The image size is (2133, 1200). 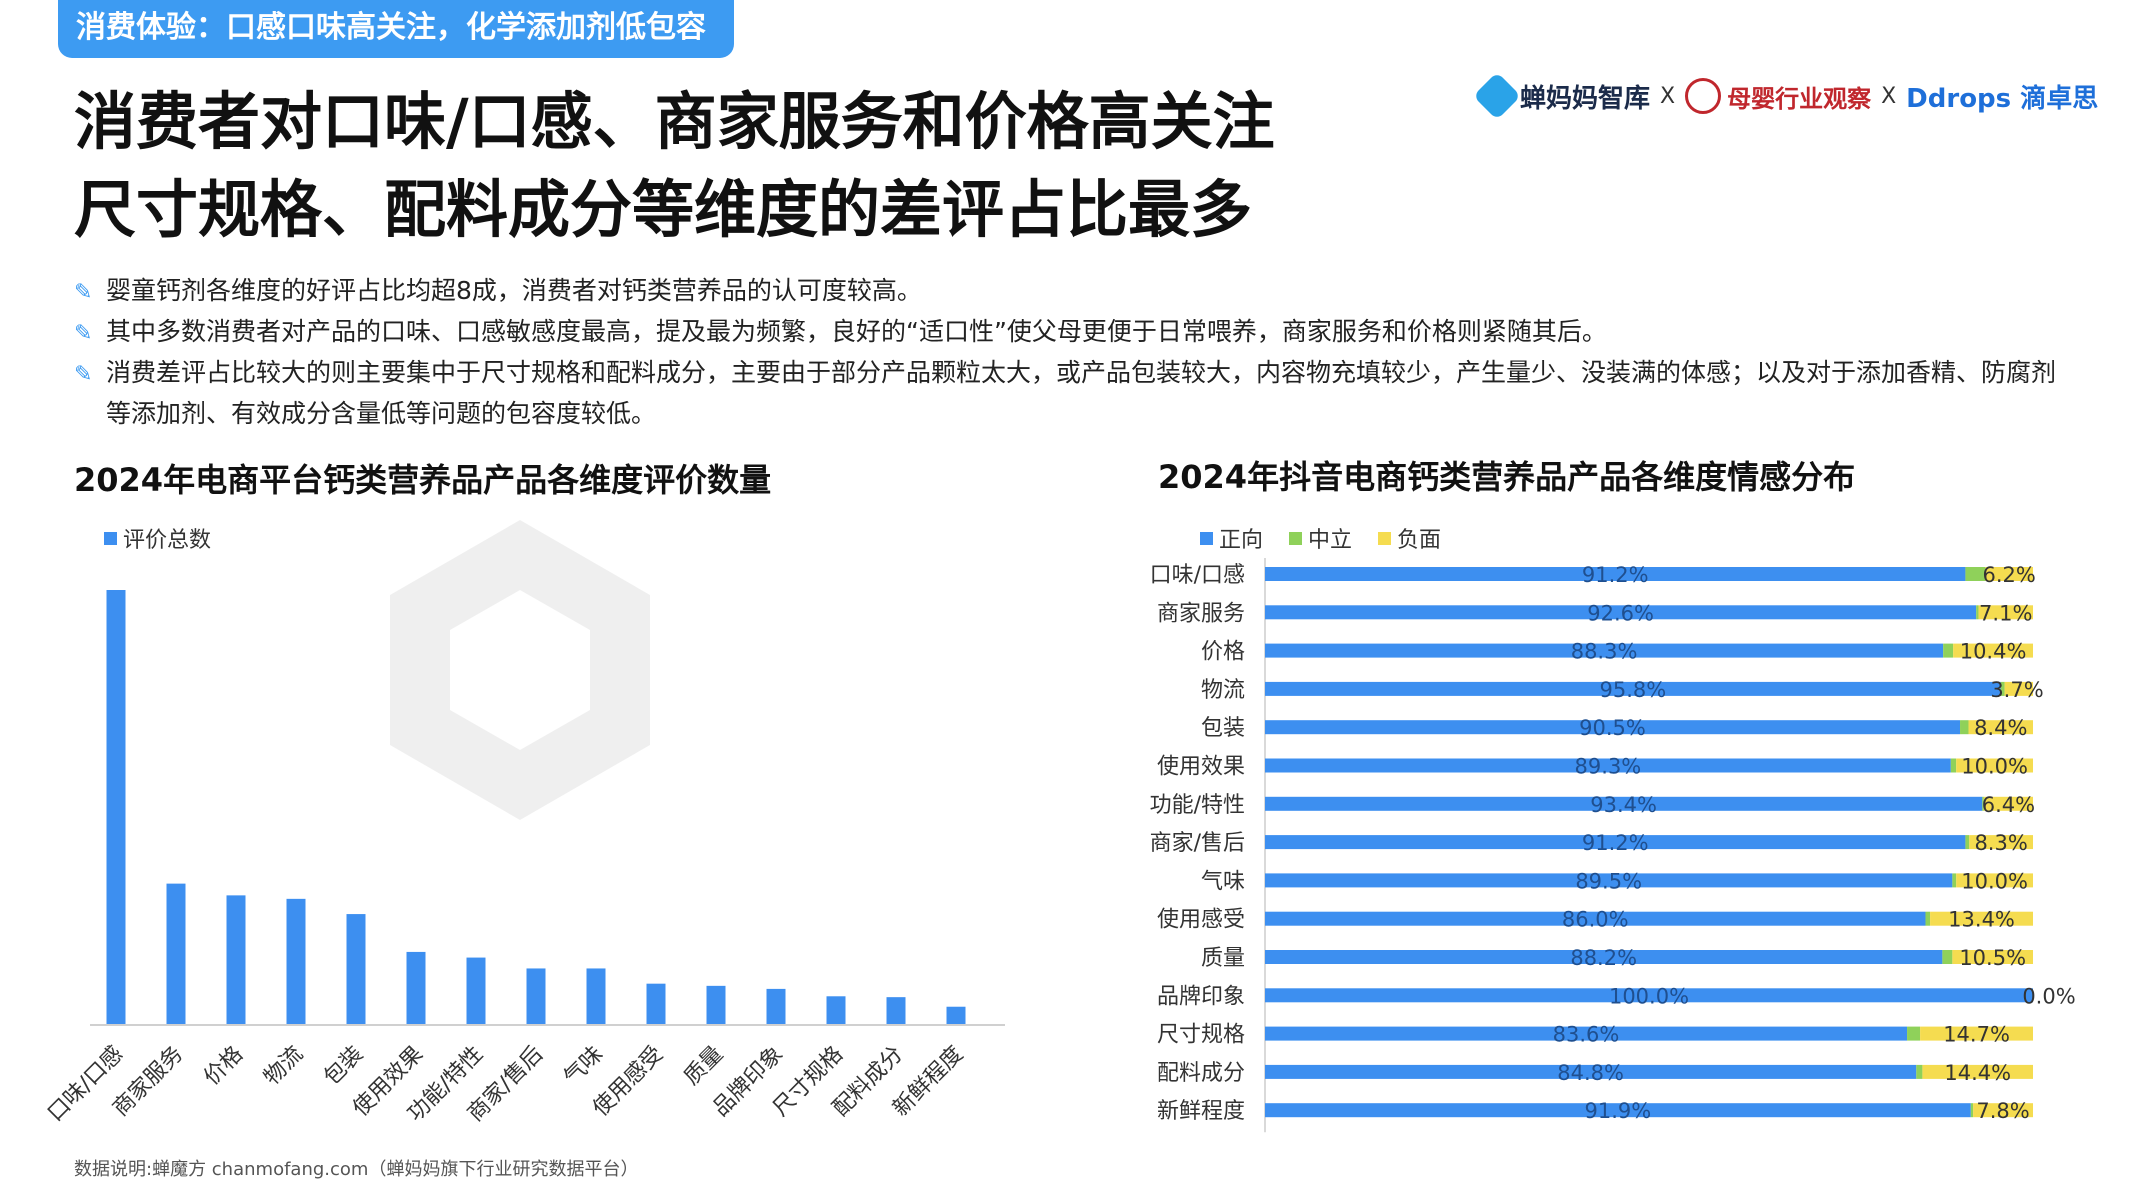 What do you see at coordinates (583, 1066) in the screenshot?
I see `x-tick-label: 气味` at bounding box center [583, 1066].